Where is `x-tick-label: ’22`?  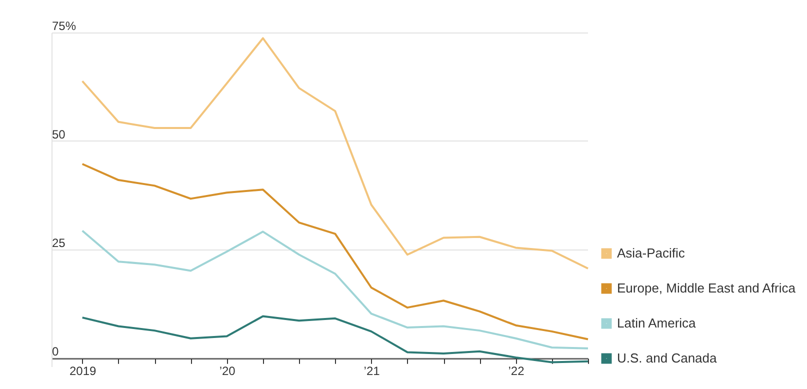 x-tick-label: ’22 is located at coordinates (516, 371).